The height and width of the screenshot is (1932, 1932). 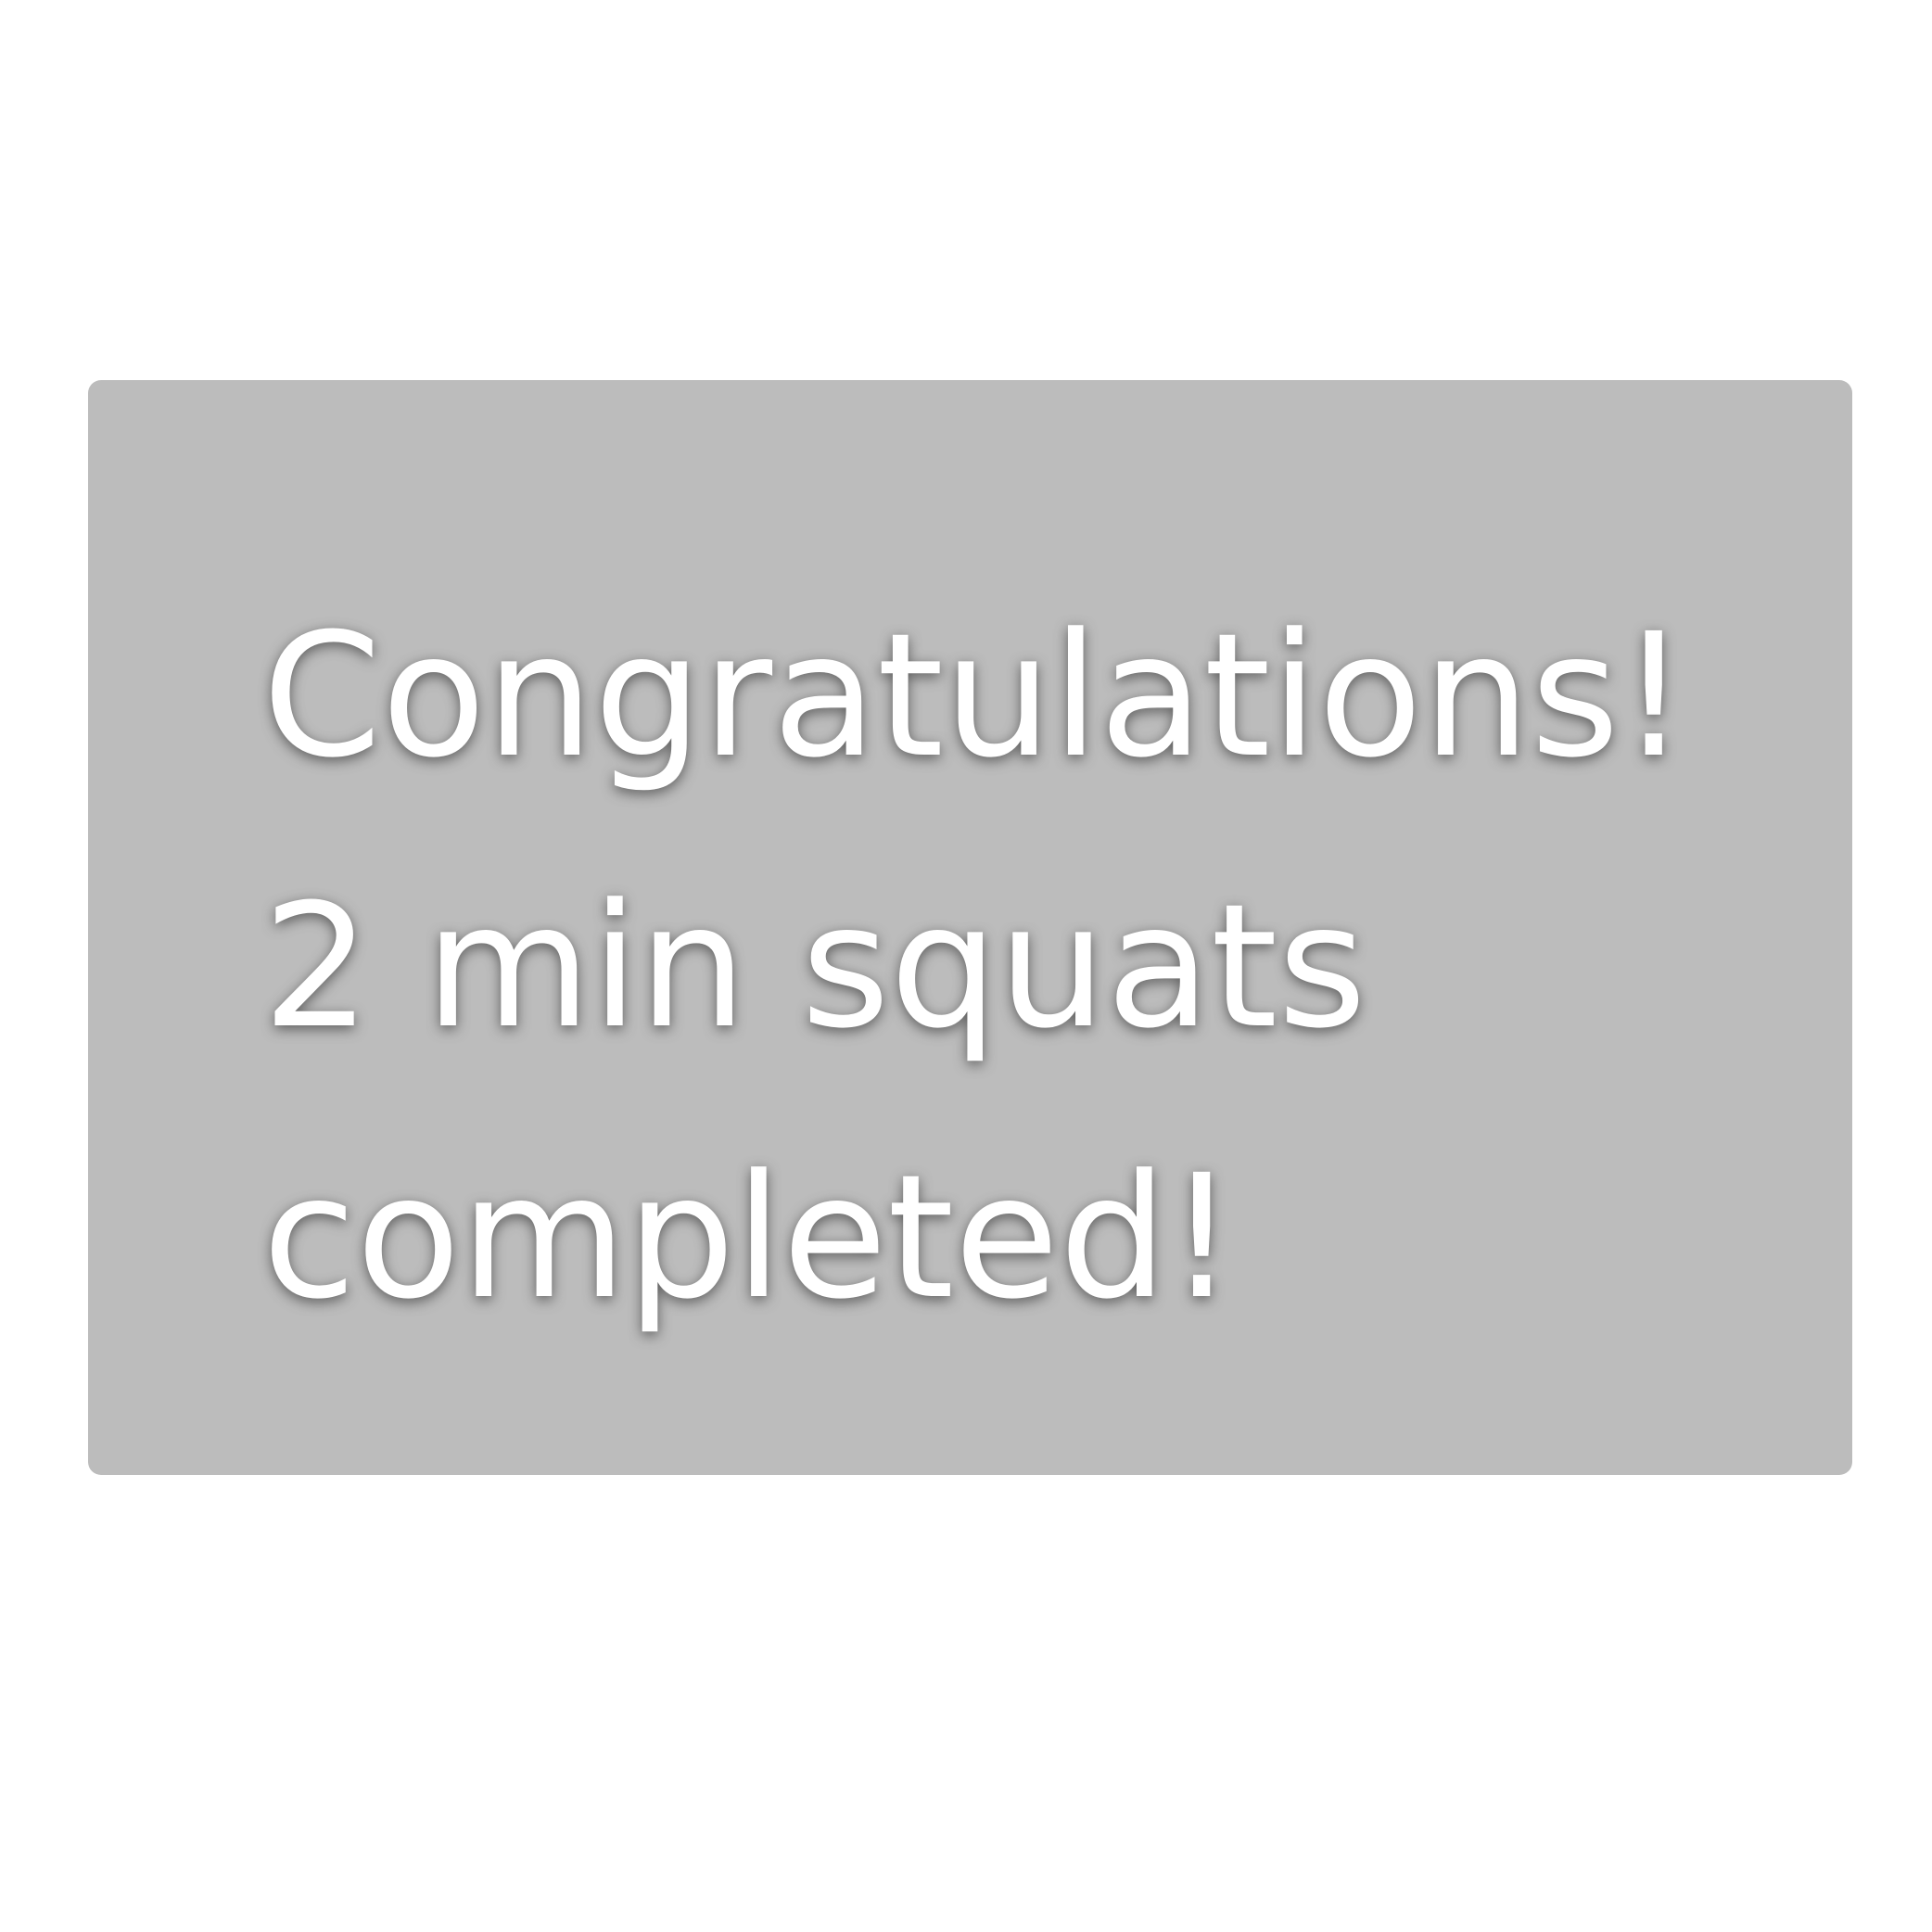 I want to click on exercise-duration-text: 2 min squats, so click(x=814, y=967).